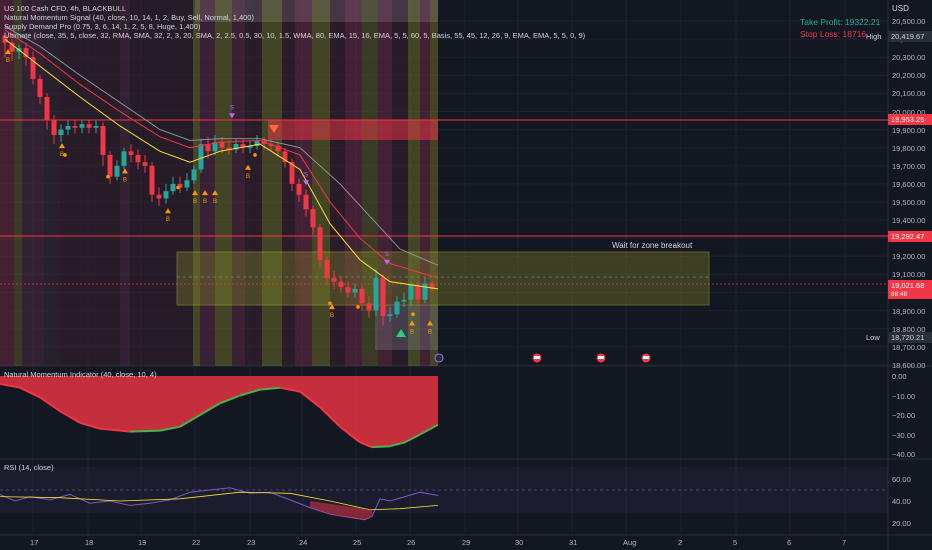 The image size is (932, 550). Describe the element at coordinates (219, 504) in the screenshot. I see `rsi-line` at that location.